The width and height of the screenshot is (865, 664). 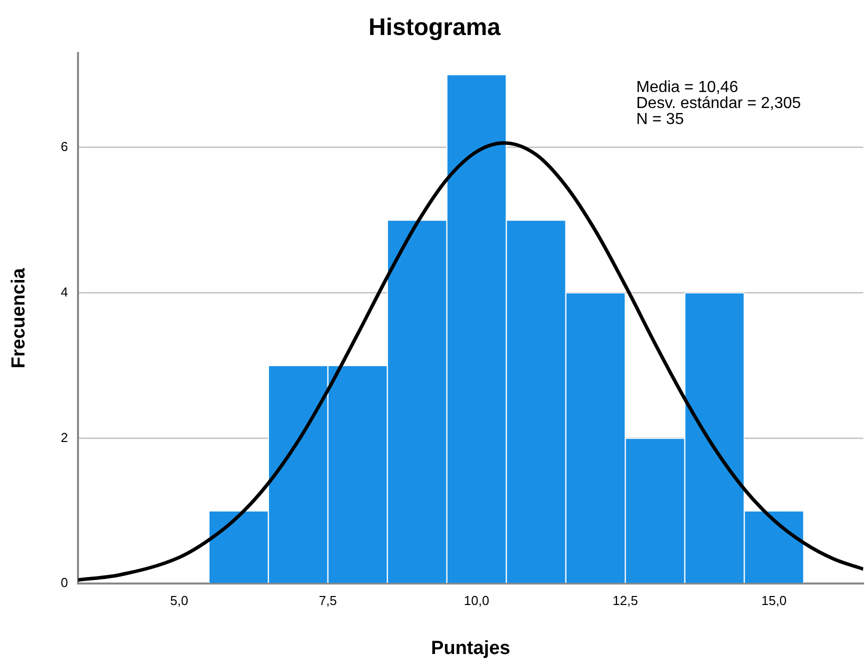 What do you see at coordinates (774, 600) in the screenshot?
I see `x-tick-label: 15,0` at bounding box center [774, 600].